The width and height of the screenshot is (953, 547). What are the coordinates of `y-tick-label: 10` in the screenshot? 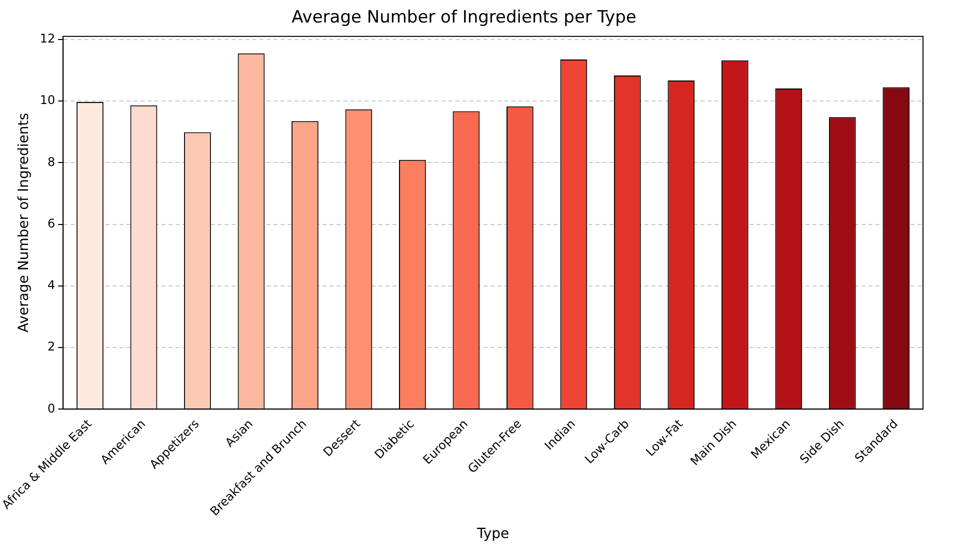 It's located at (48, 100).